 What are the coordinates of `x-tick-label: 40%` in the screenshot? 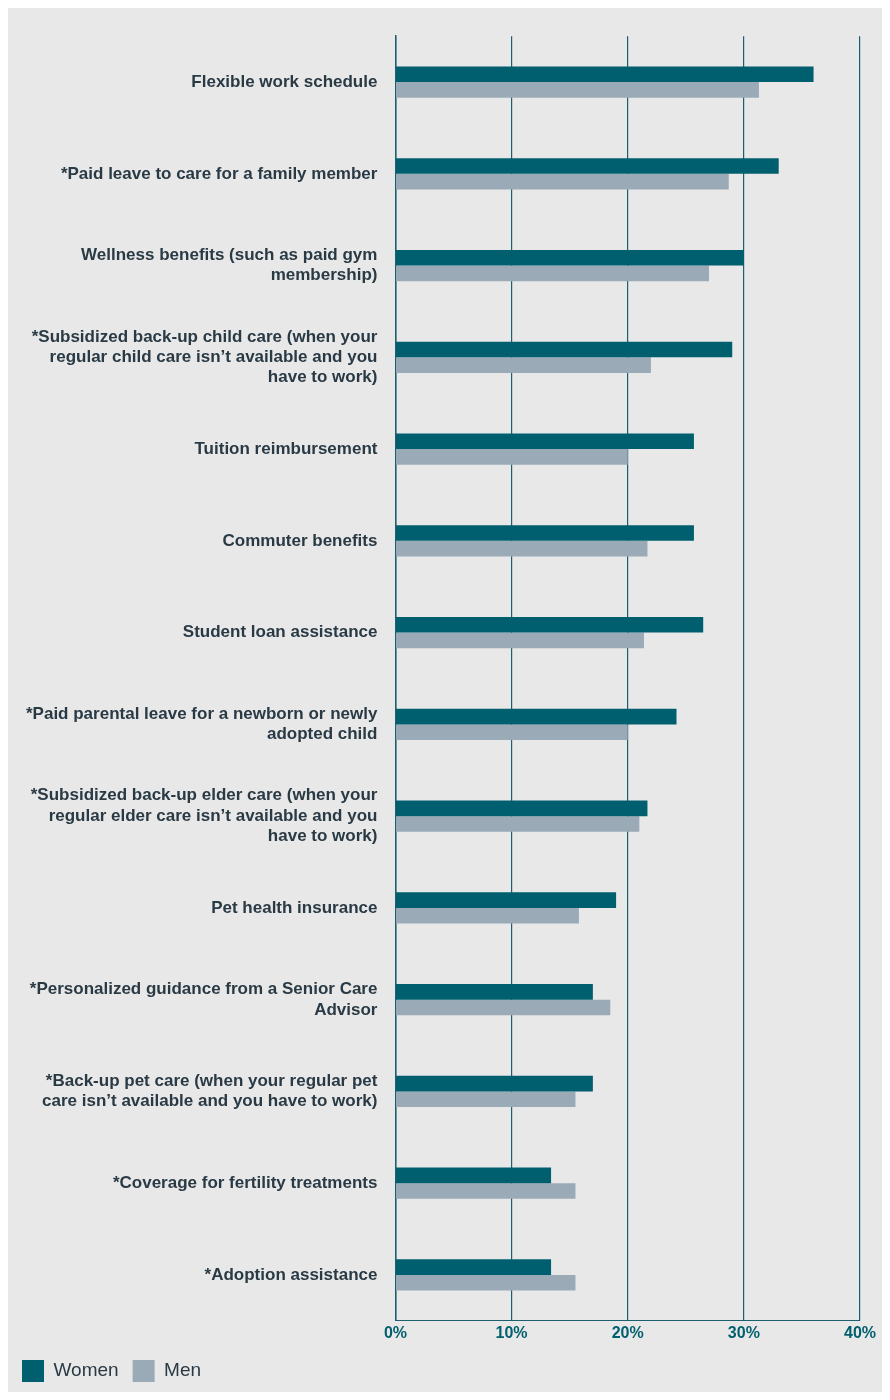 It's located at (860, 1332).